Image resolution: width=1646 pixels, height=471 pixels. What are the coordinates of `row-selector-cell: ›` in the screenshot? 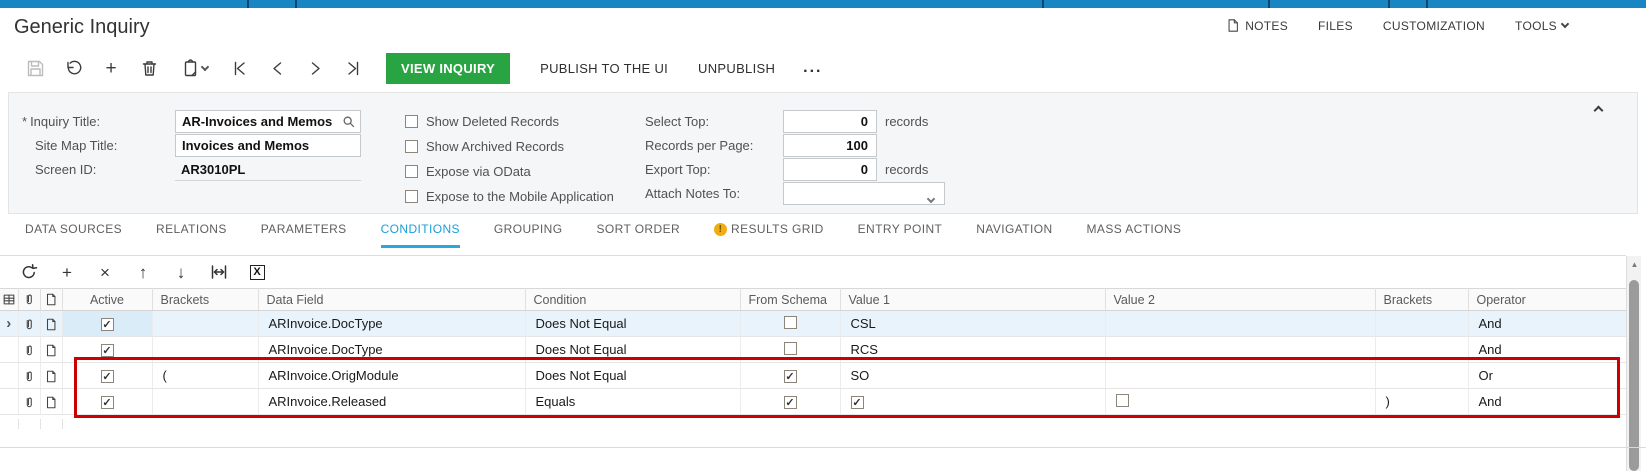 It's located at (9, 323).